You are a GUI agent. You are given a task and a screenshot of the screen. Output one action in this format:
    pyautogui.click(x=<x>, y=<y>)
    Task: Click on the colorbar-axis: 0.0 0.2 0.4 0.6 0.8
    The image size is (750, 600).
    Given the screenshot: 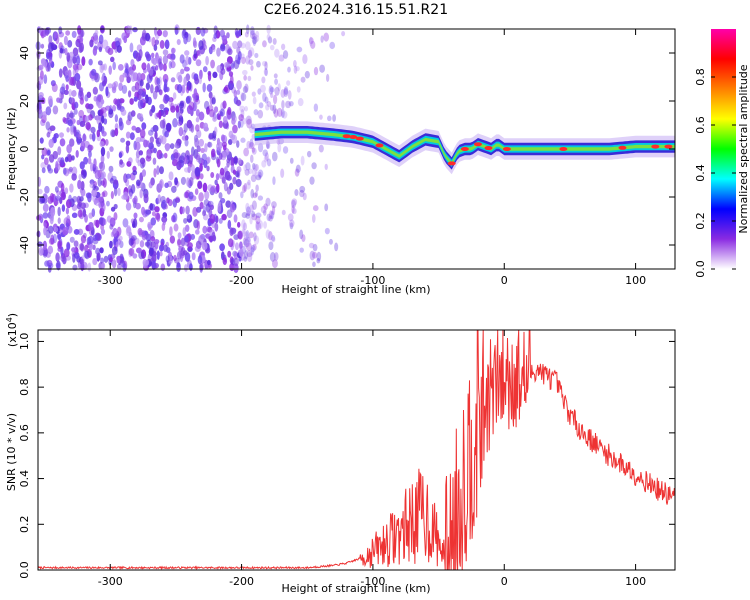 What is the action you would take?
    pyautogui.click(x=715, y=173)
    